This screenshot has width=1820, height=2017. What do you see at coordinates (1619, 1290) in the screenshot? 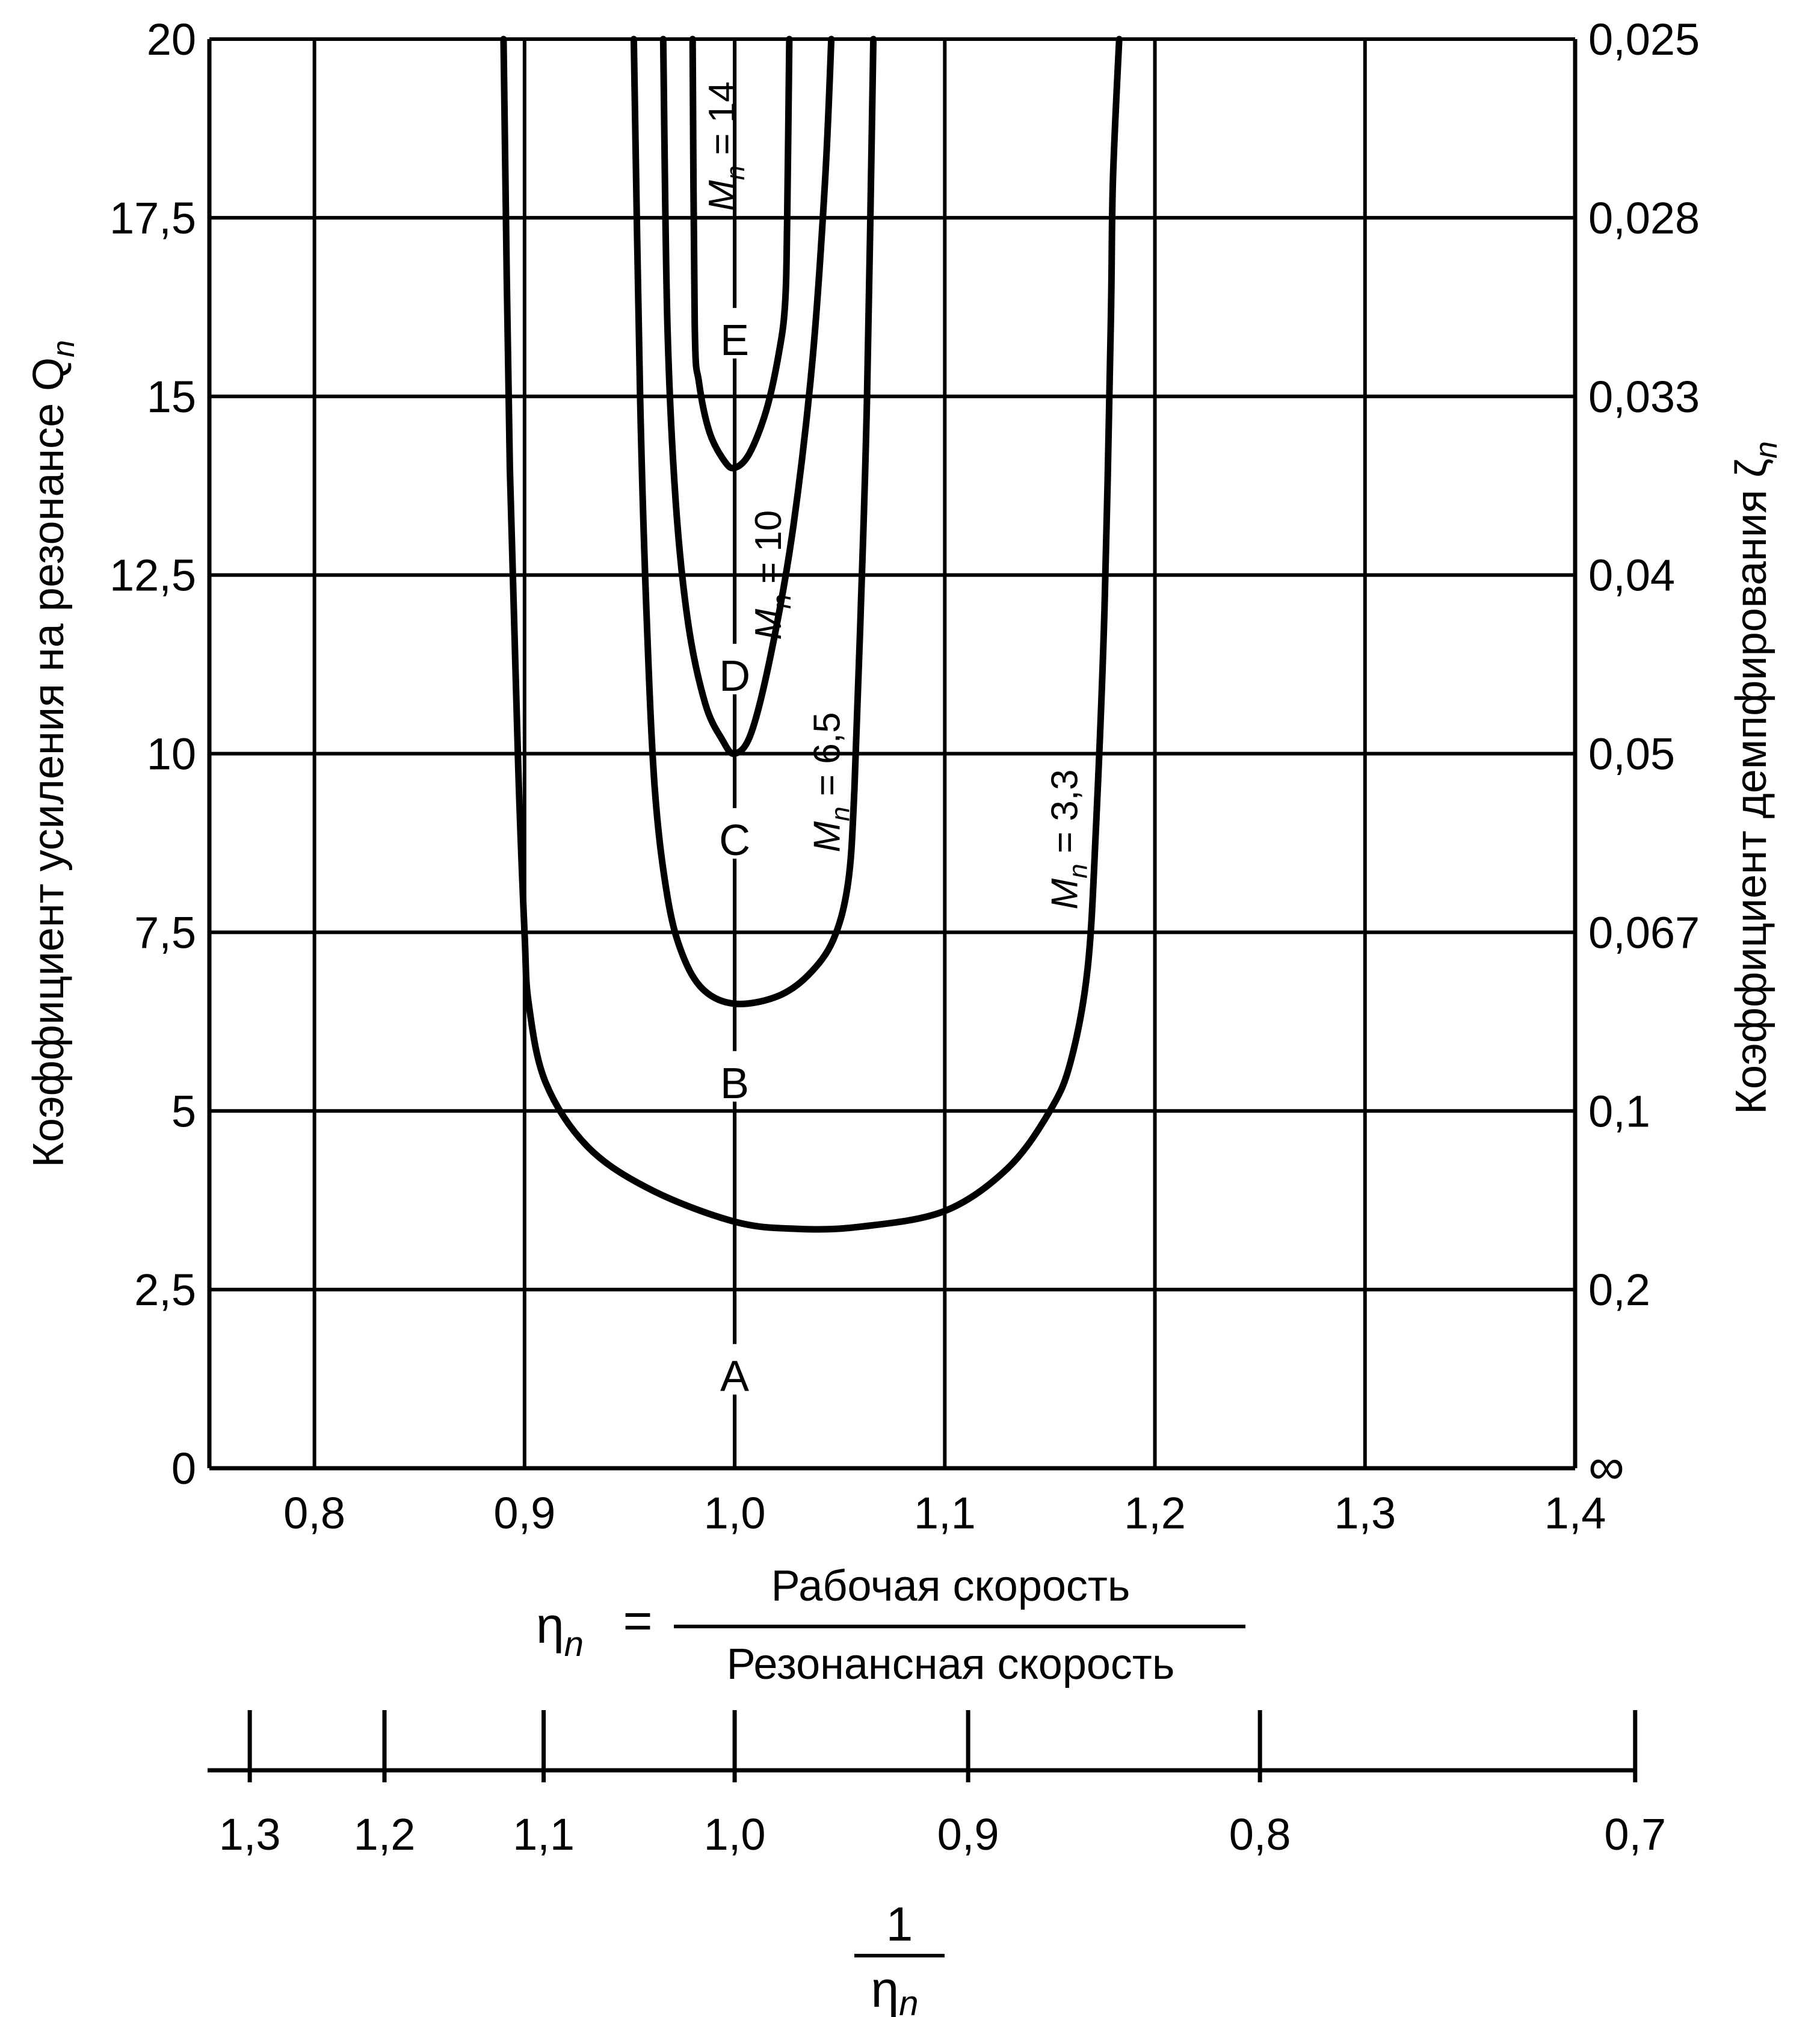
I see `y2-tick-label: 0,2` at bounding box center [1619, 1290].